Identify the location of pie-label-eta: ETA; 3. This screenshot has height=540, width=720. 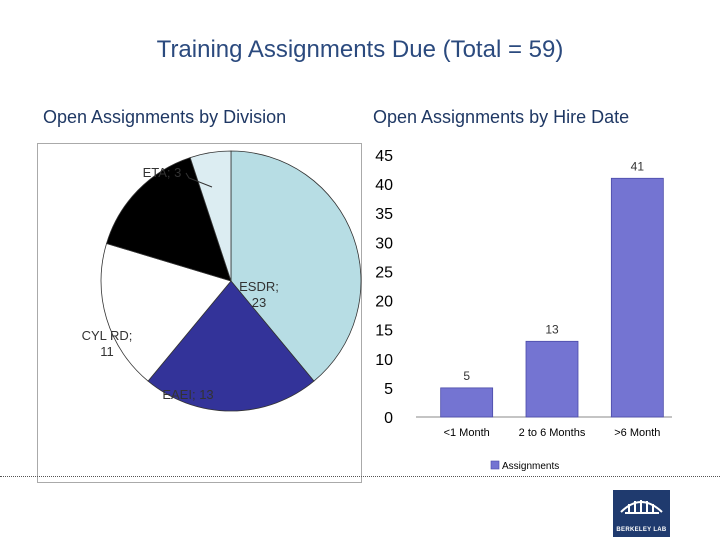
(162, 172).